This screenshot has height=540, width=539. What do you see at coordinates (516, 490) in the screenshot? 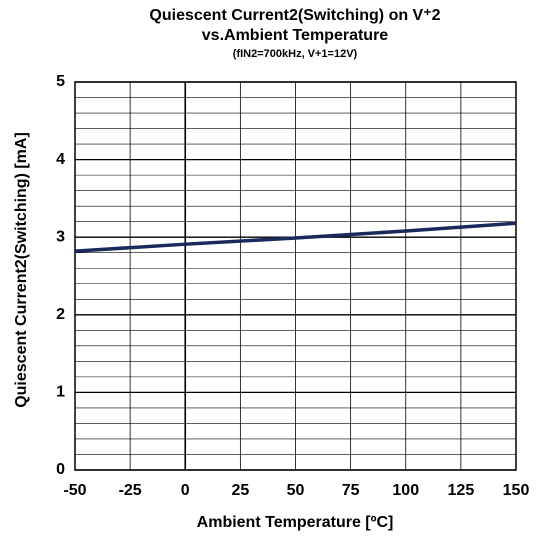
I see `x-tick-label: 150` at bounding box center [516, 490].